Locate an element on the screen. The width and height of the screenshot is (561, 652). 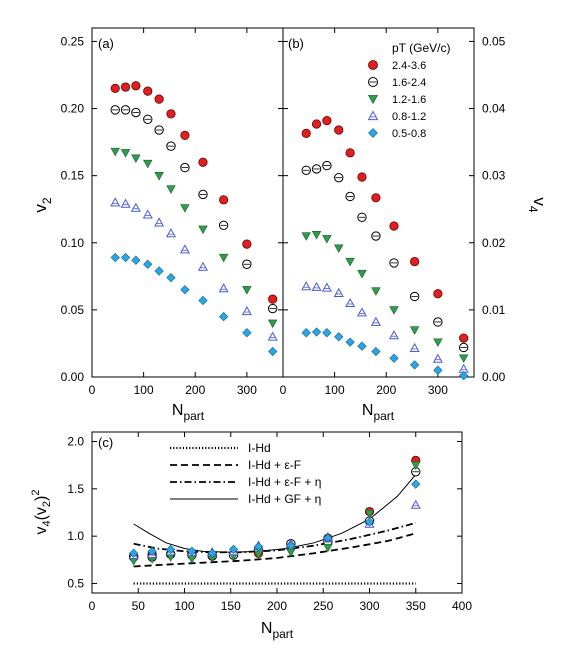
panel-a-ylabel: v2 is located at coordinates (42, 205).